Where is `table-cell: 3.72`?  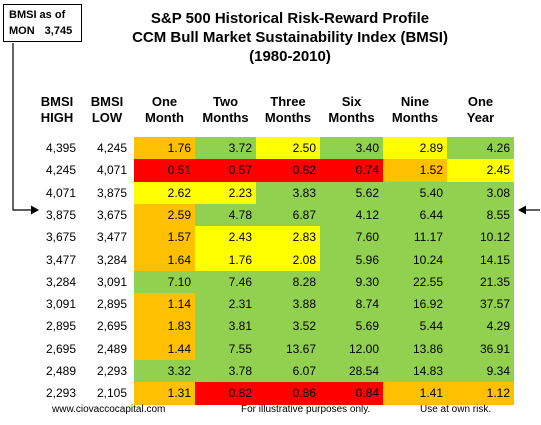
table-cell: 3.72 is located at coordinates (225, 148).